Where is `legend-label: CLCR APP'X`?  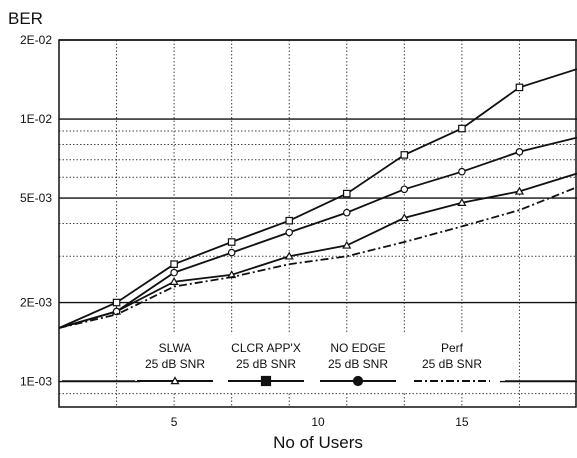
legend-label: CLCR APP'X is located at coordinates (266, 348).